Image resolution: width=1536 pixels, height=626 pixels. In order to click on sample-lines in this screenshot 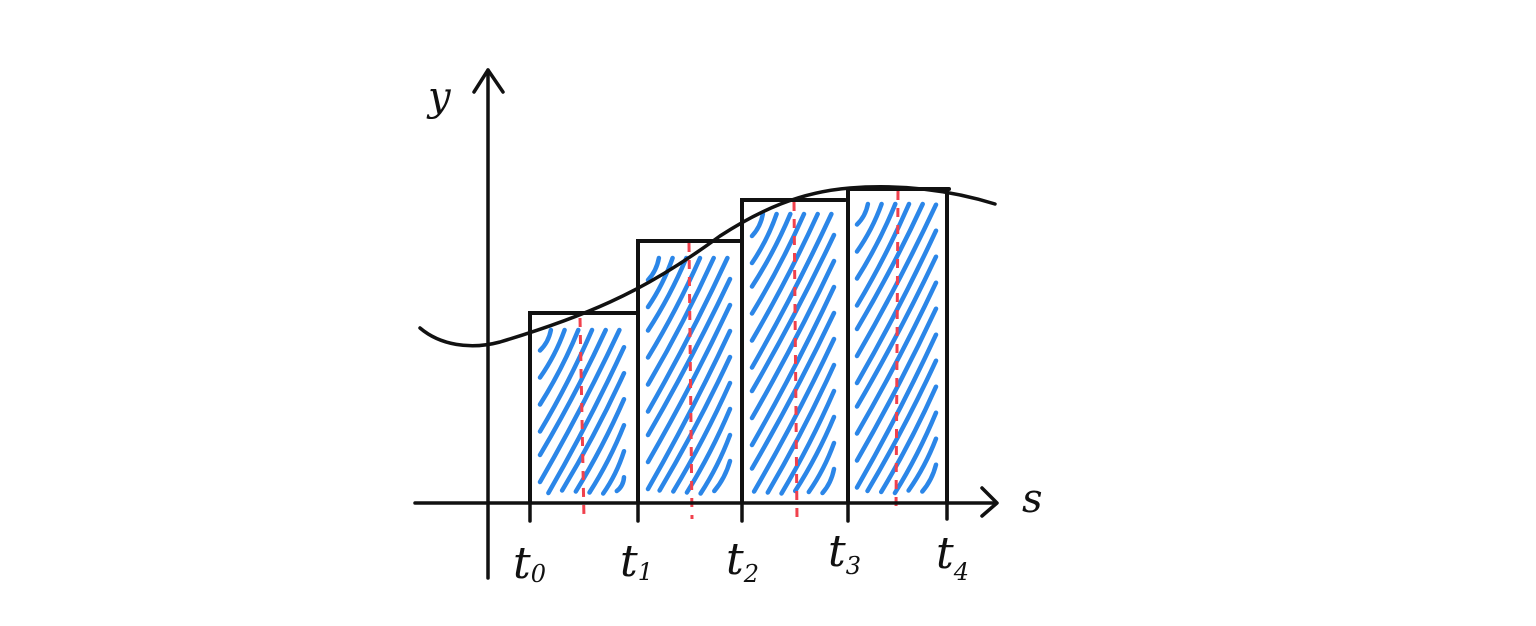, I will do `click(739, 355)`.